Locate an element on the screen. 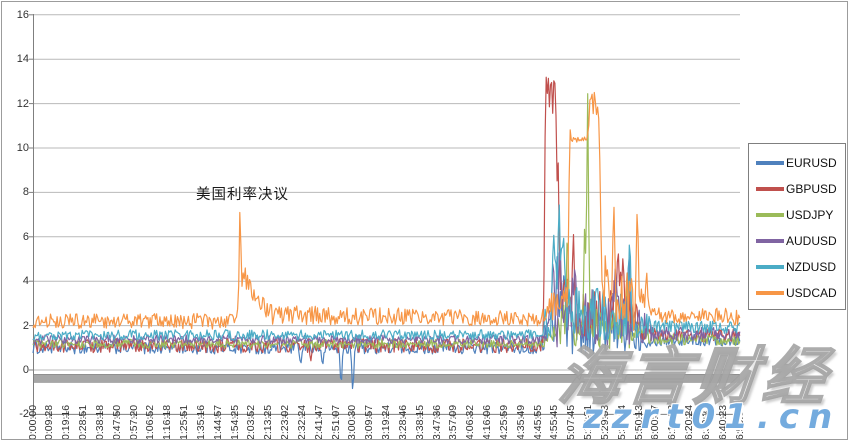 The width and height of the screenshot is (849, 441). x-axis-label: 0:19:16 is located at coordinates (66, 422).